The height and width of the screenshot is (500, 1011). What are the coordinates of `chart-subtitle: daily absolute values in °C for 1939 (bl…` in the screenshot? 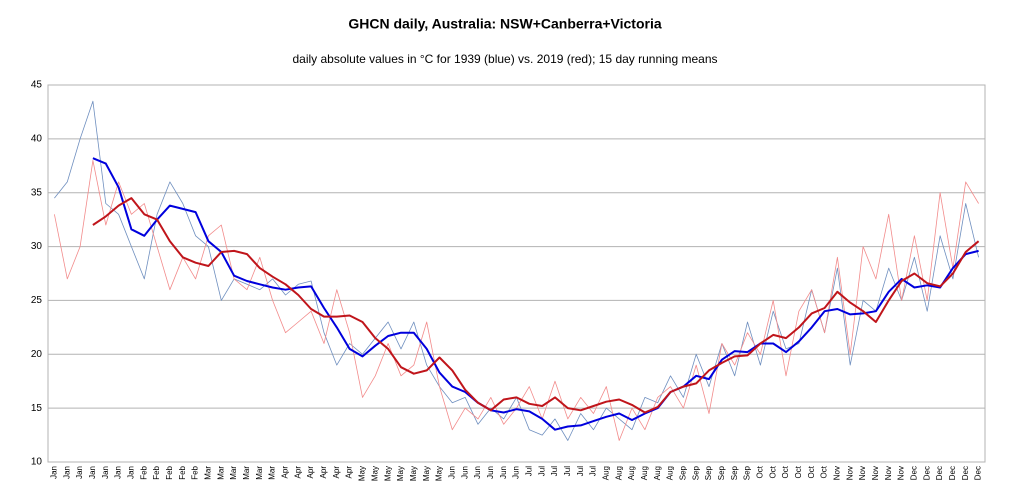 It's located at (504, 59).